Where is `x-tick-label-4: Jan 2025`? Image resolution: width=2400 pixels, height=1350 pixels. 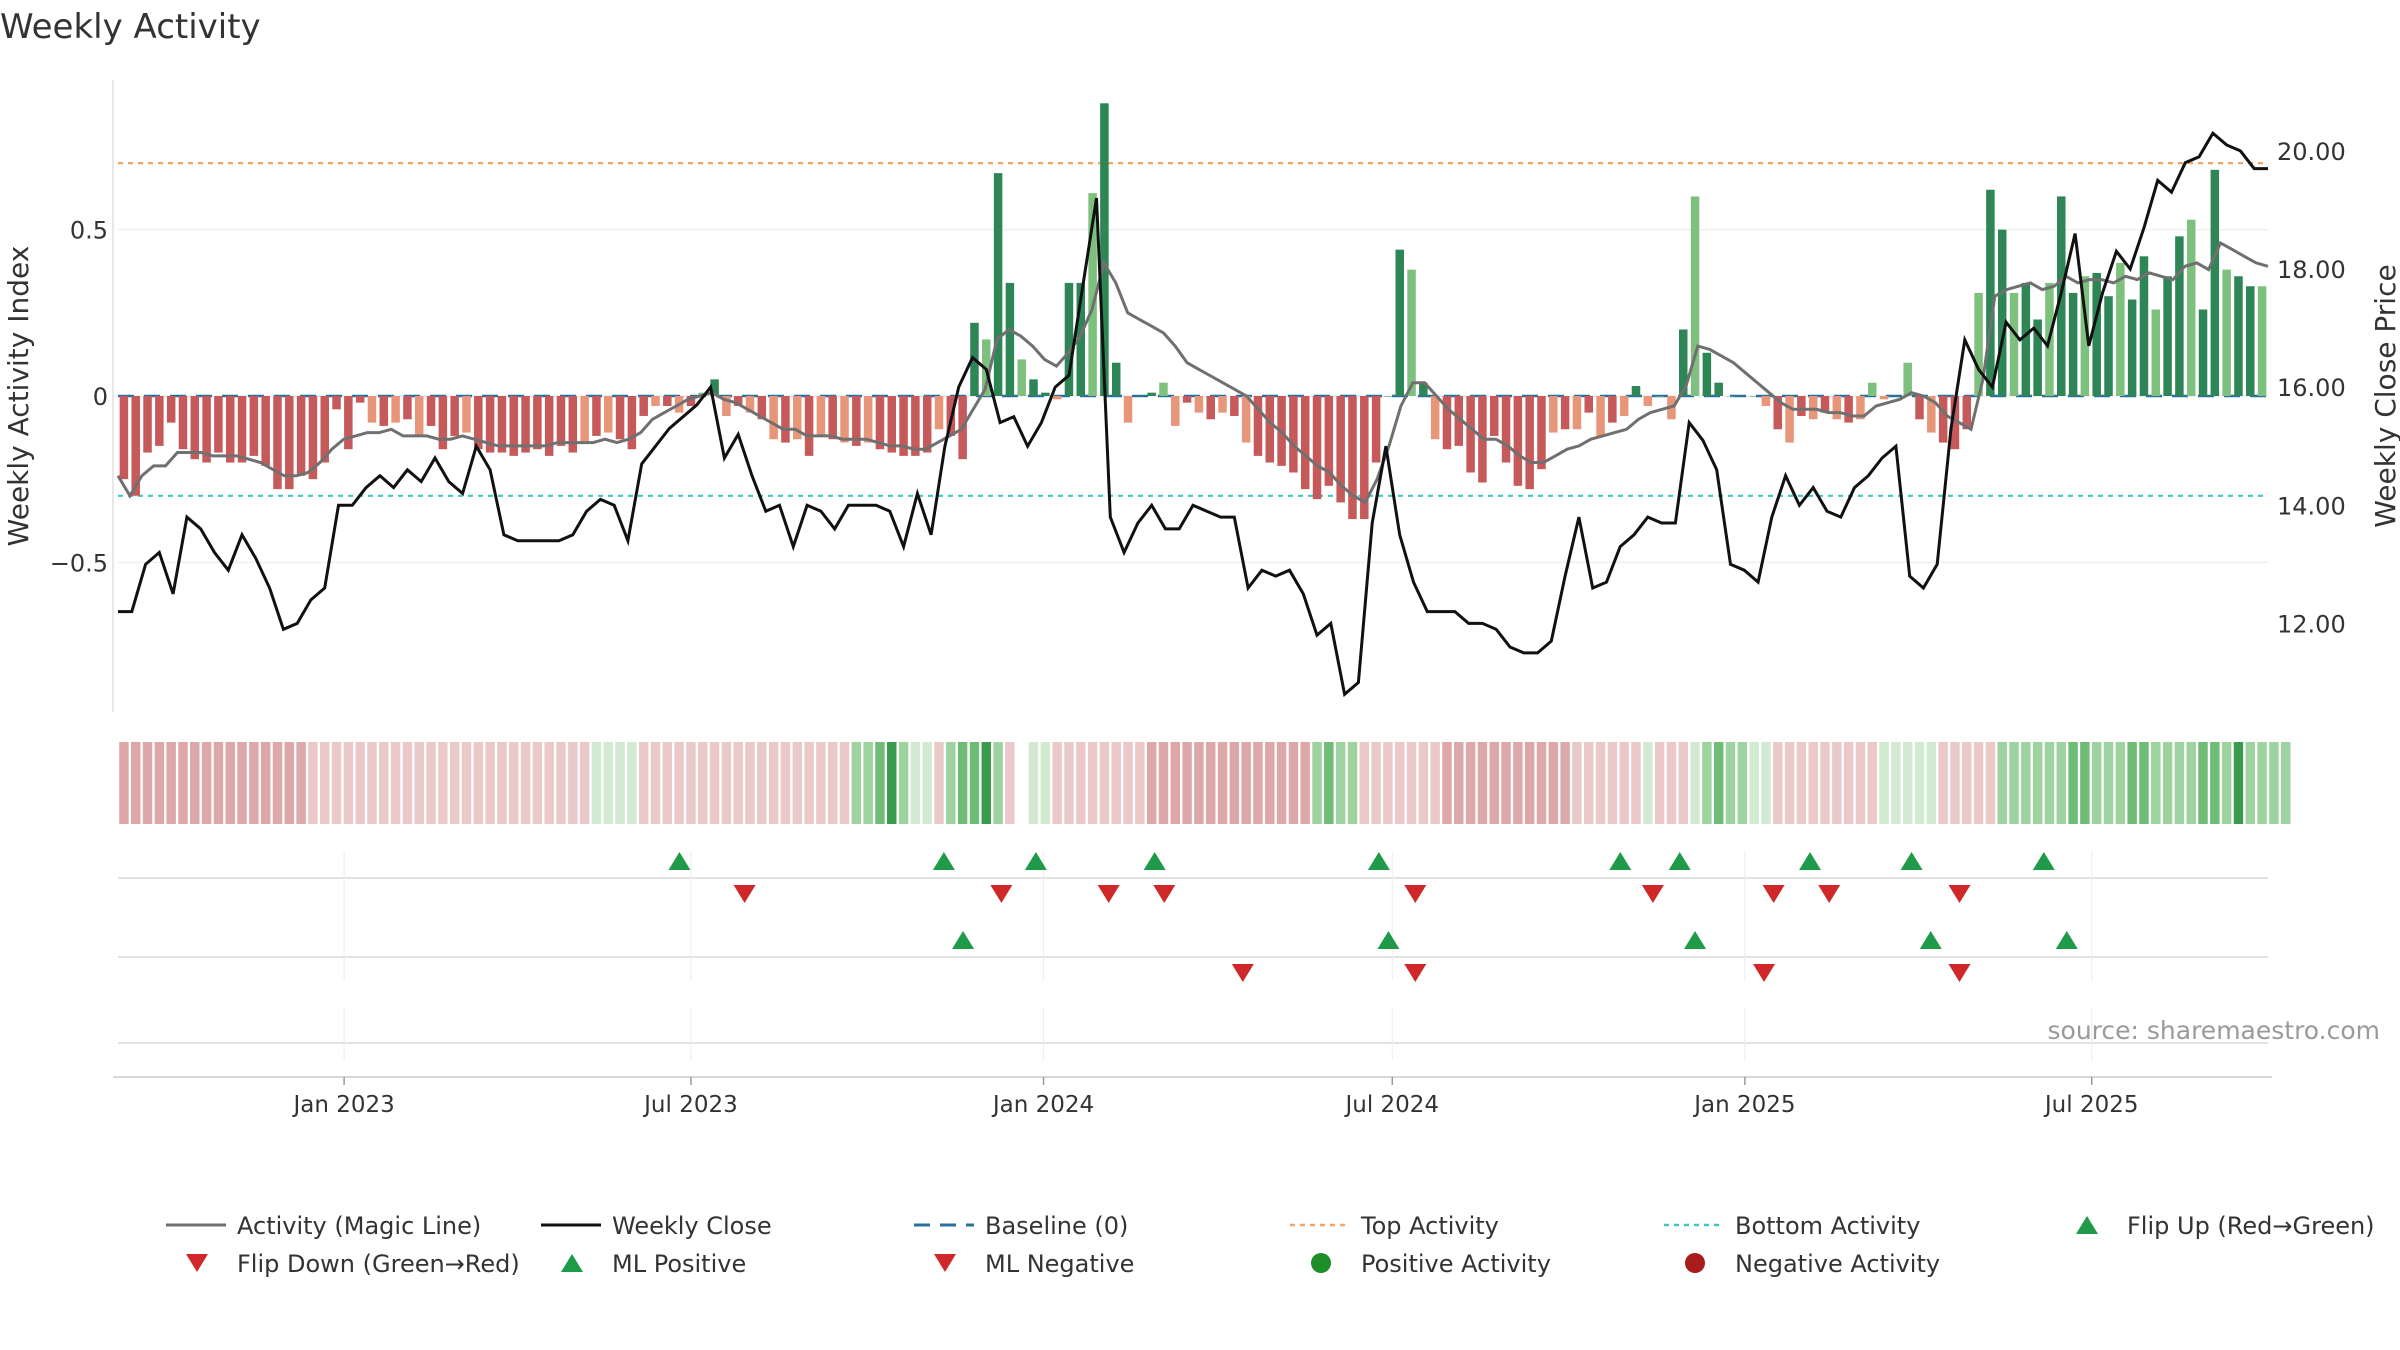
x-tick-label-4: Jan 2025 is located at coordinates (1743, 1105).